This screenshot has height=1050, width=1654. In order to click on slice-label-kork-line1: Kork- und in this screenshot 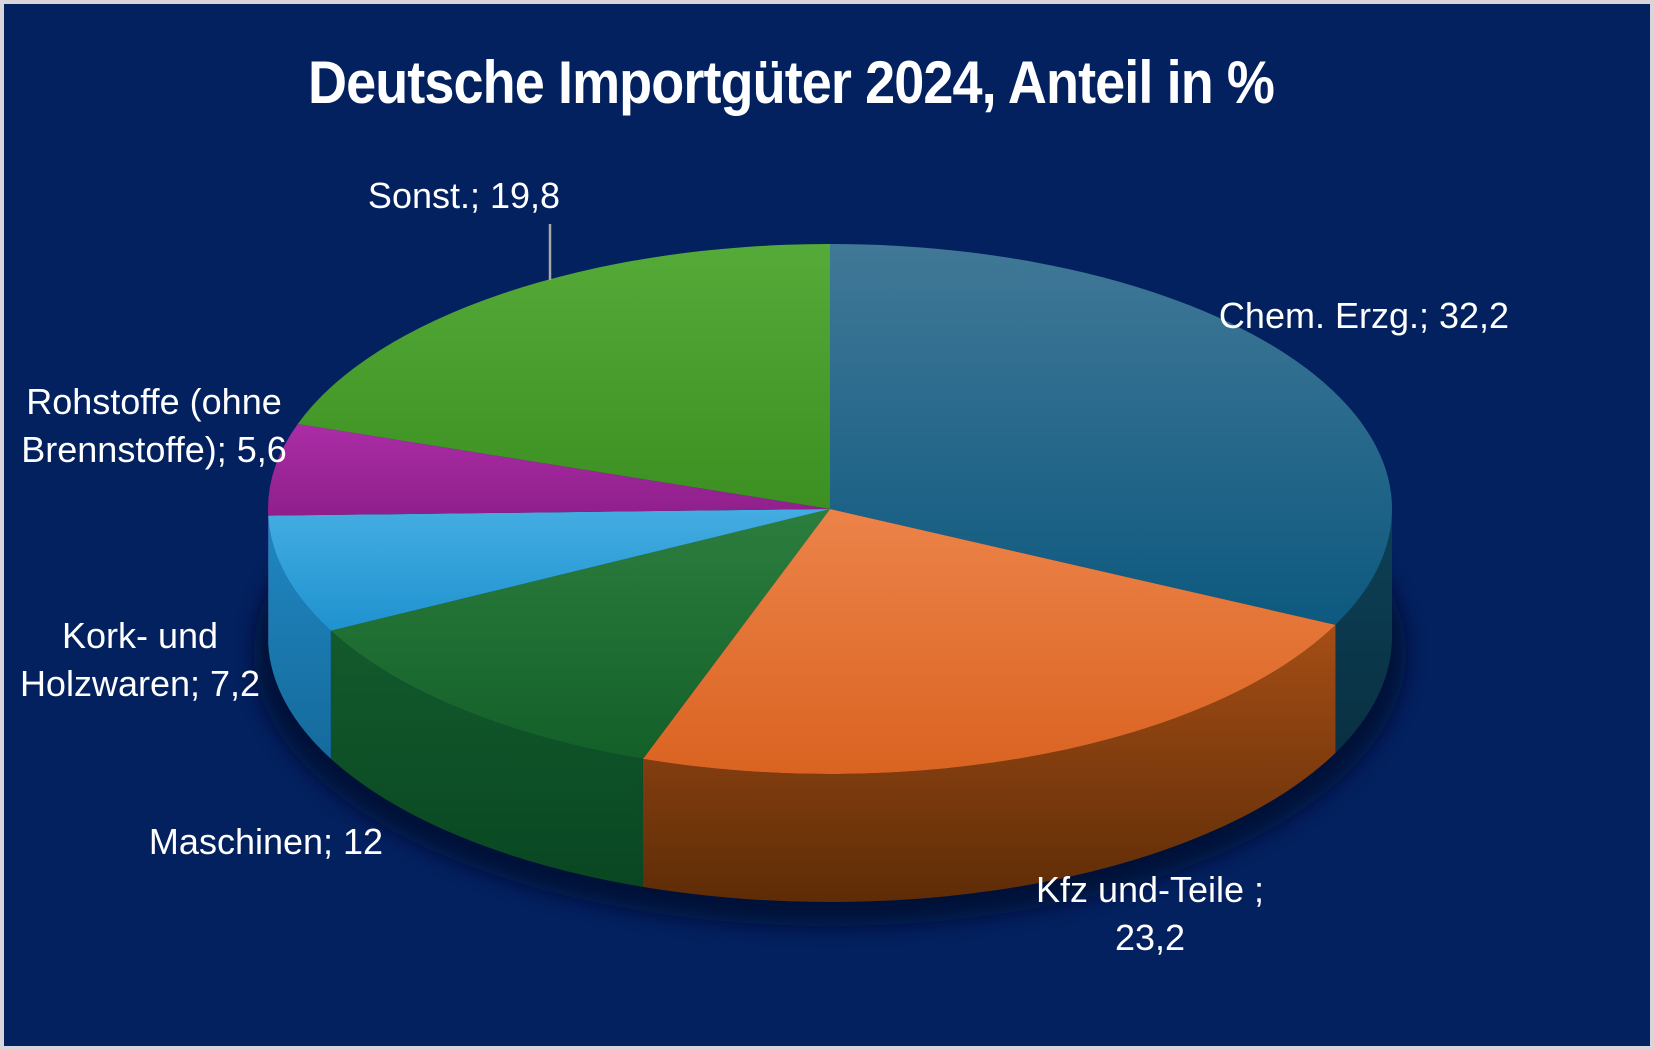, I will do `click(140, 635)`.